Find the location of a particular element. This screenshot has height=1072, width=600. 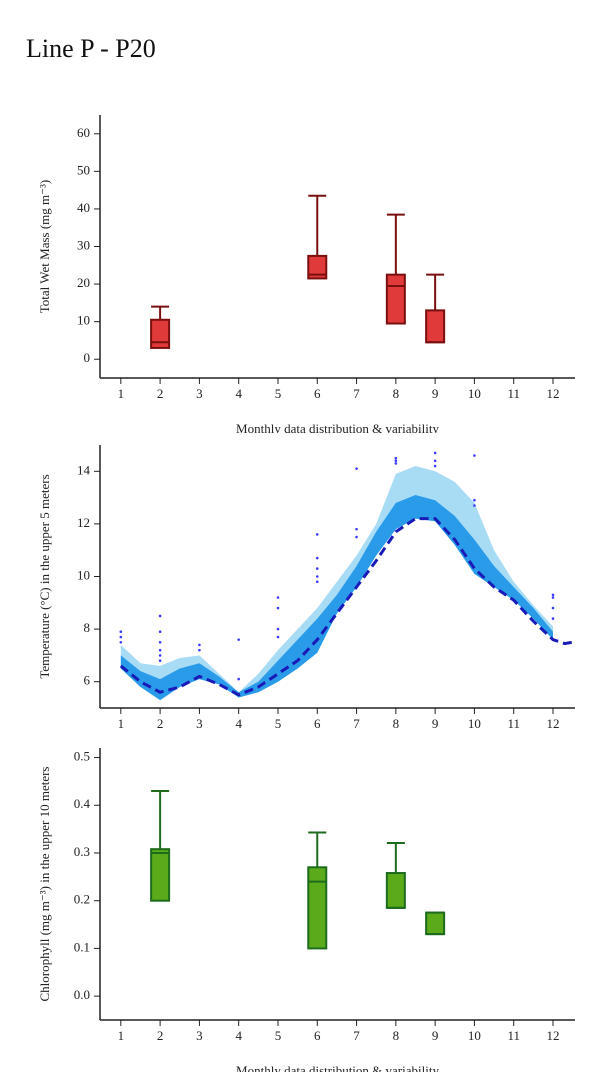

x-tick-label: 8 is located at coordinates (396, 393).